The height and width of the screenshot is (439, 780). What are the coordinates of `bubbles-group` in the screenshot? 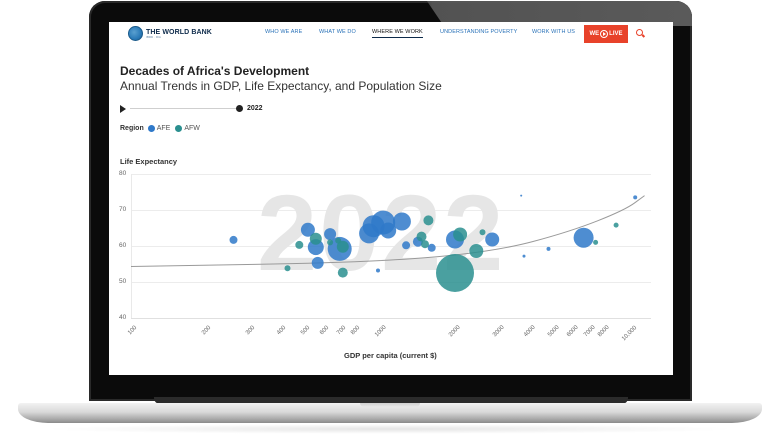 It's located at (433, 243).